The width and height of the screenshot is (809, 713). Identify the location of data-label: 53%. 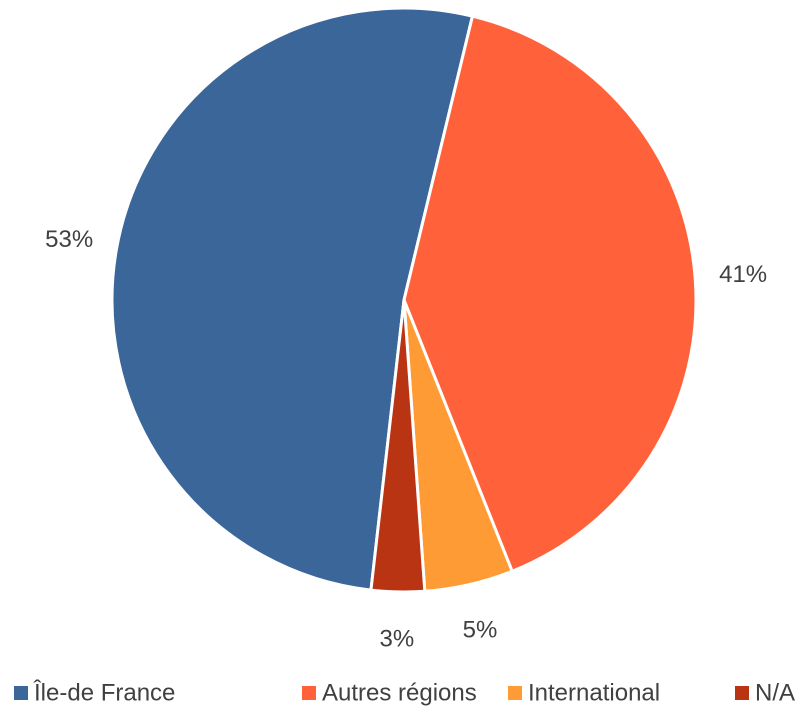
(69, 239).